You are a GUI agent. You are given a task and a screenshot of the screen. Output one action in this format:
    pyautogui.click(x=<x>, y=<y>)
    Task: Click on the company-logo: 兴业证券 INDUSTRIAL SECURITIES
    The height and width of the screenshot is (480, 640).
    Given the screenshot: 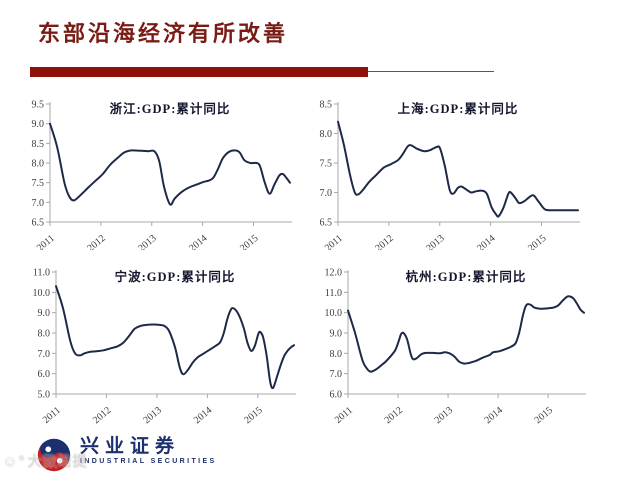 What is the action you would take?
    pyautogui.click(x=126, y=455)
    